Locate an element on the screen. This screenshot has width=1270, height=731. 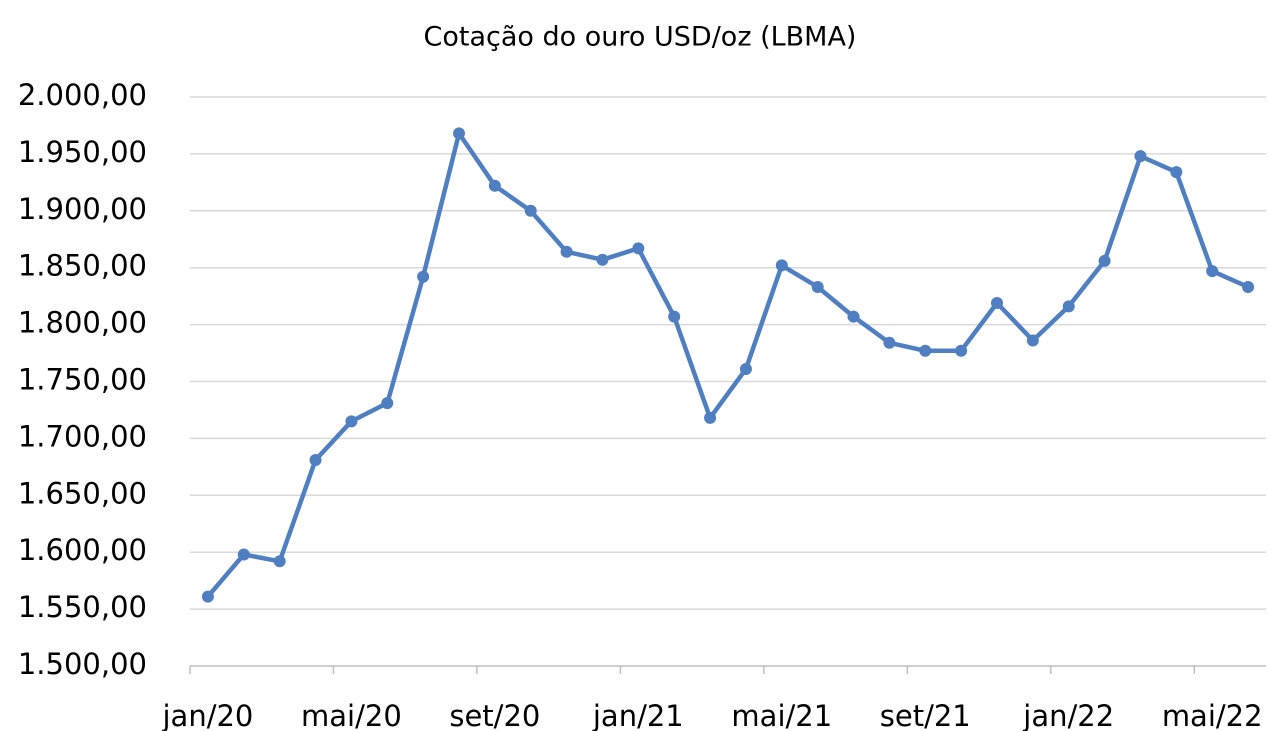
chart-title: Cotação do ouro USD/oz (LBMA) is located at coordinates (640, 37).